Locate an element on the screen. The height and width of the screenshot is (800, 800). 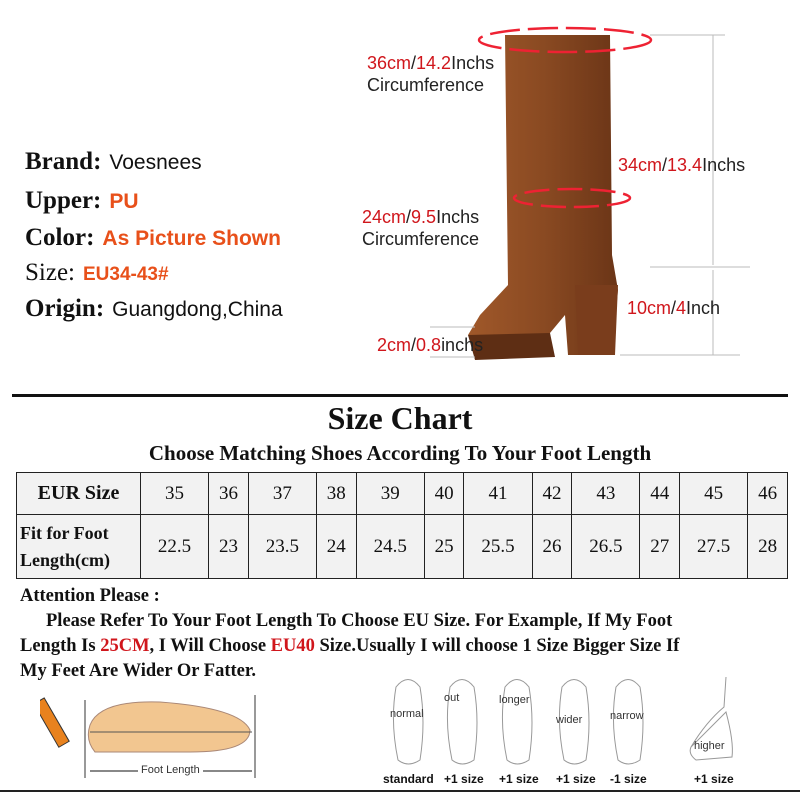
boot-shaft is located at coordinates (543, 195).